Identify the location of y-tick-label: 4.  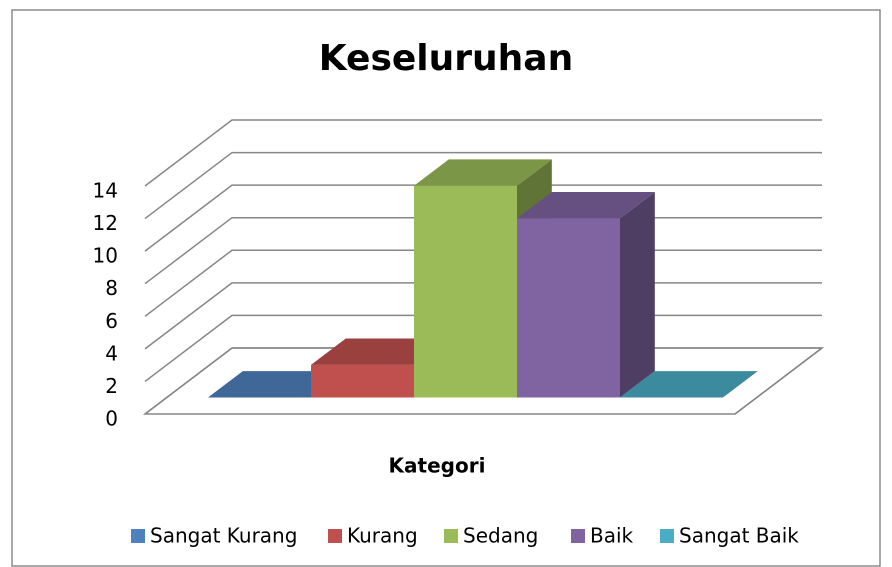
(111, 353).